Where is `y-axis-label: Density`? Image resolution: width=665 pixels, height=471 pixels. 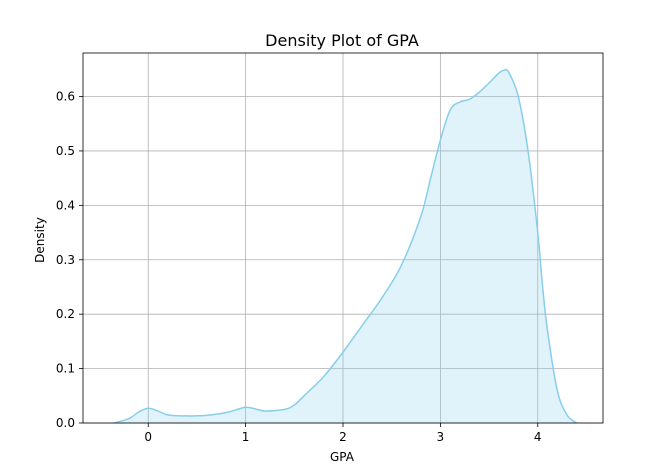
y-axis-label: Density is located at coordinates (40, 240).